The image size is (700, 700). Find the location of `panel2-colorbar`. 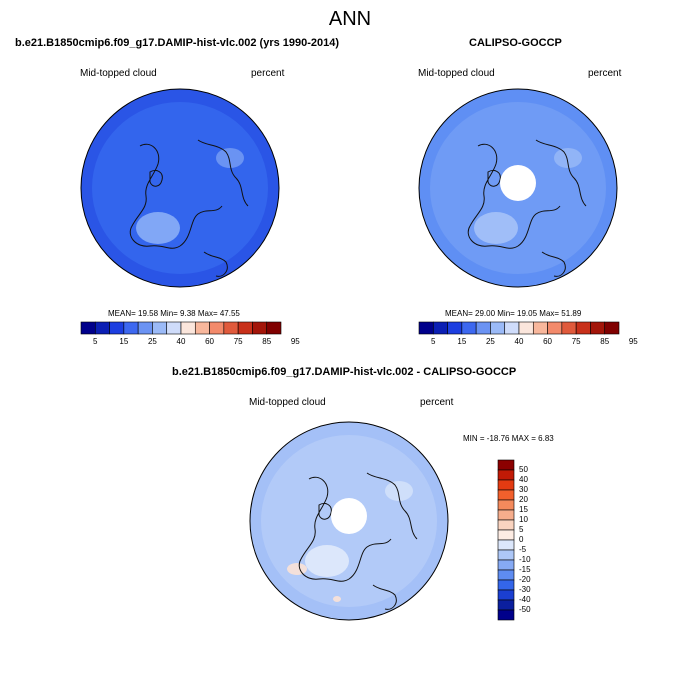

panel2-colorbar is located at coordinates (519, 328).